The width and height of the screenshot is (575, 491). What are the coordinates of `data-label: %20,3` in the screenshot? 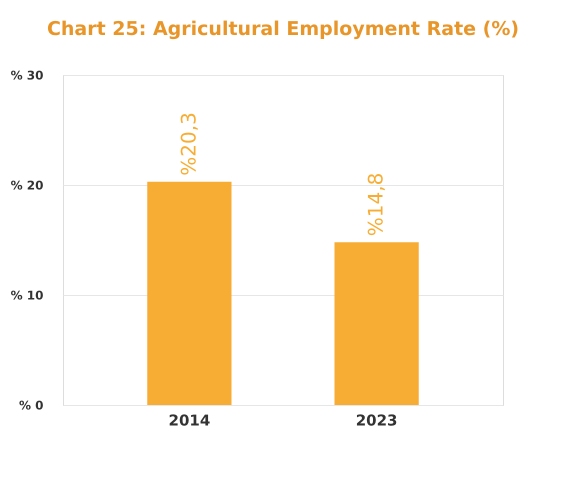 It's located at (188, 144).